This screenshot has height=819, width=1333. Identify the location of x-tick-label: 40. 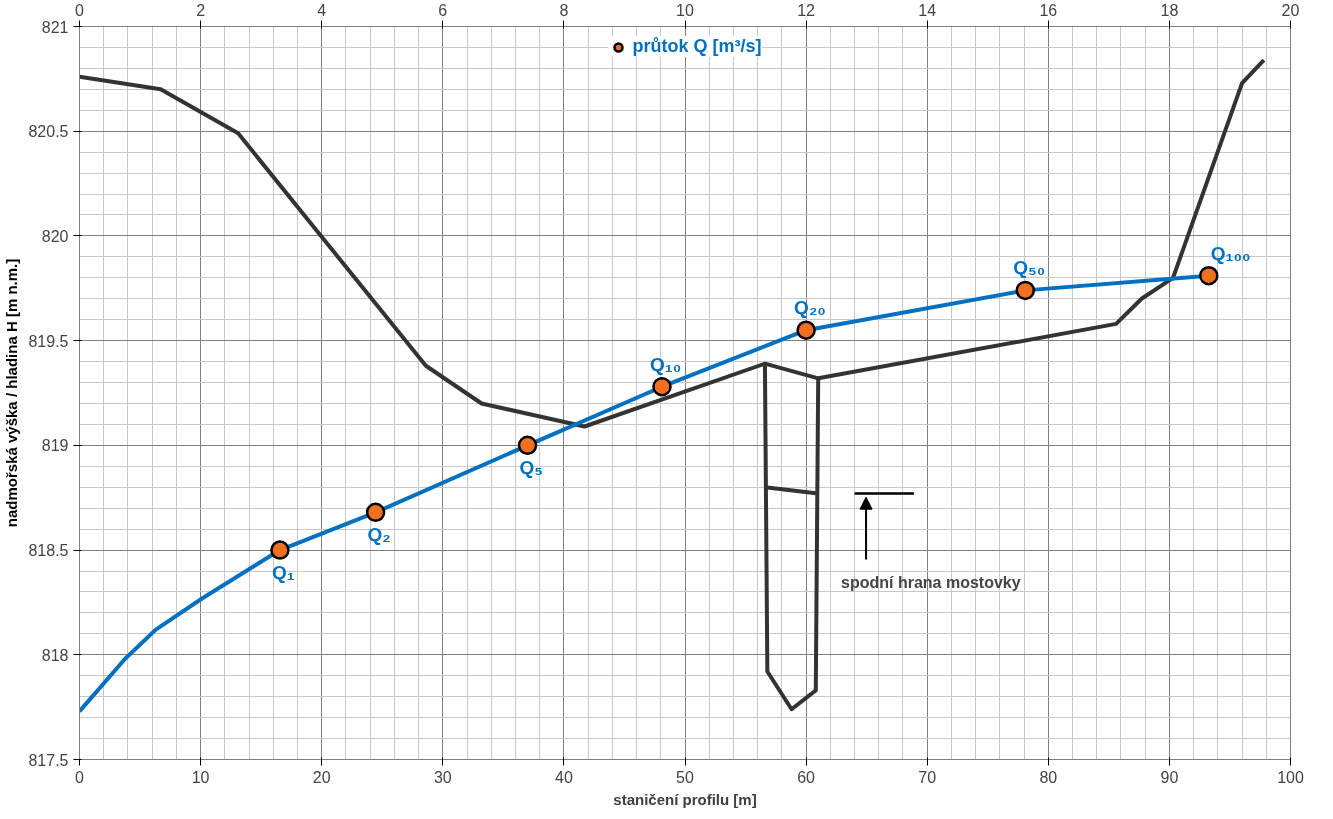
(564, 777).